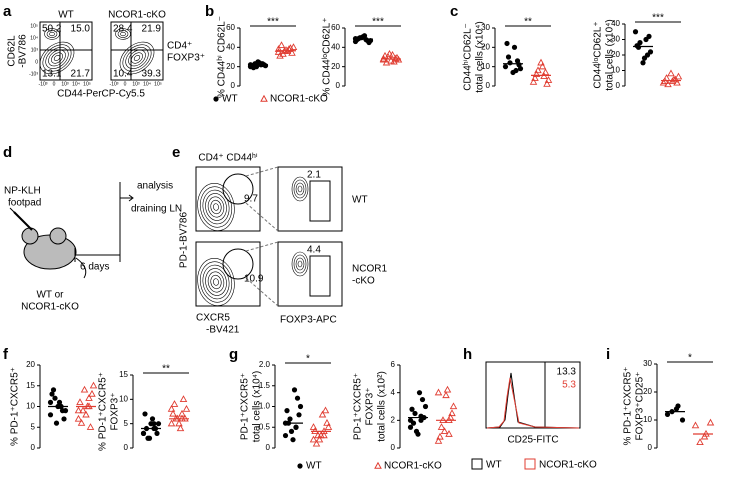 Image resolution: width=735 pixels, height=498 pixels. What do you see at coordinates (54, 84) in the screenshot?
I see `axis-tick: 0` at bounding box center [54, 84].